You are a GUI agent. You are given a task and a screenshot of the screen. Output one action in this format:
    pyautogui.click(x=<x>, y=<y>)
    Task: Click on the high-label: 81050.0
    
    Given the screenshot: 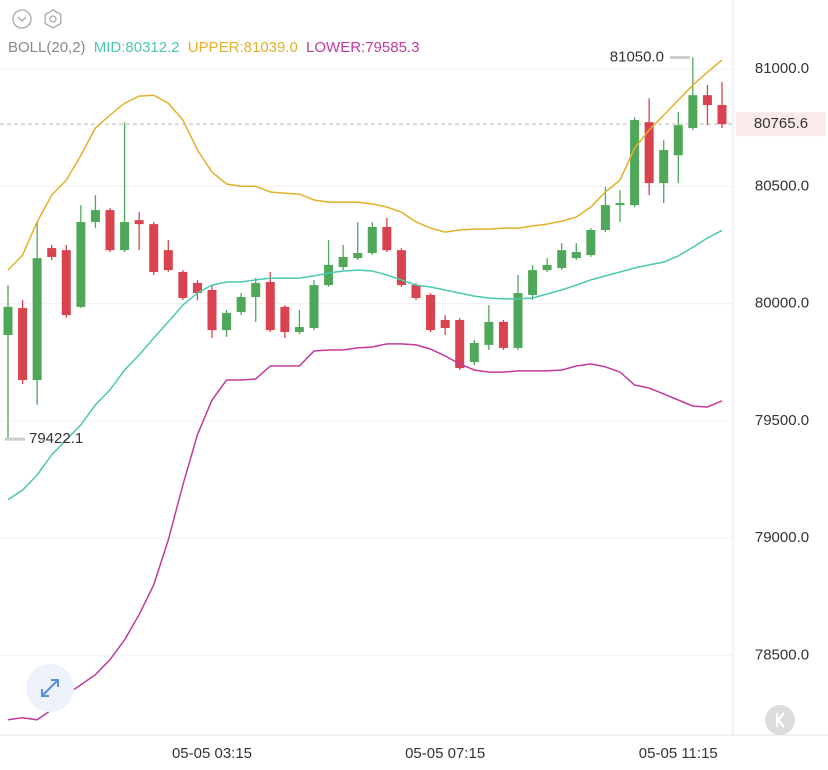 What is the action you would take?
    pyautogui.click(x=637, y=56)
    